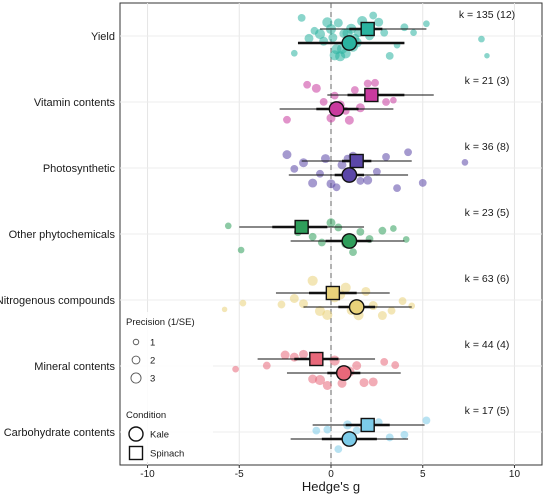 The image size is (550, 499). Describe the element at coordinates (136, 453) in the screenshot. I see `legend-spinach-swatch` at that location.